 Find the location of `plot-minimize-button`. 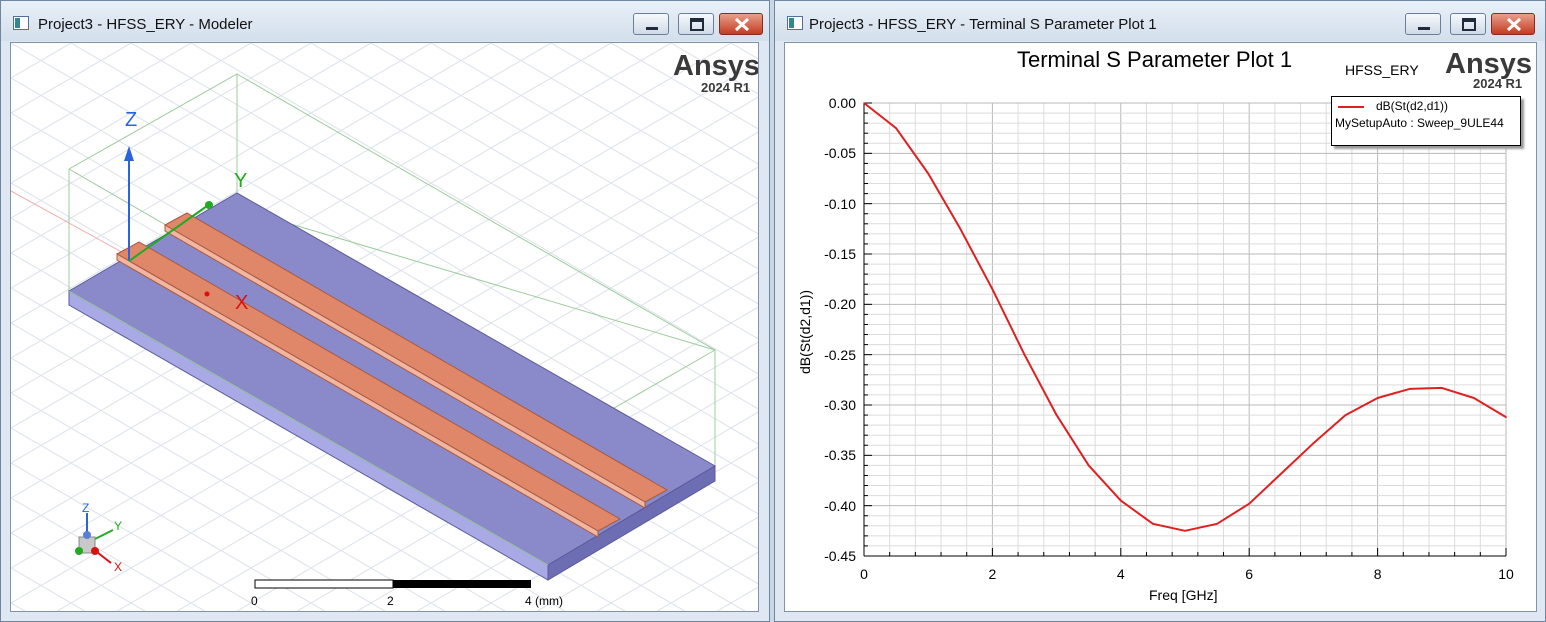

plot-minimize-button is located at coordinates (1423, 24).